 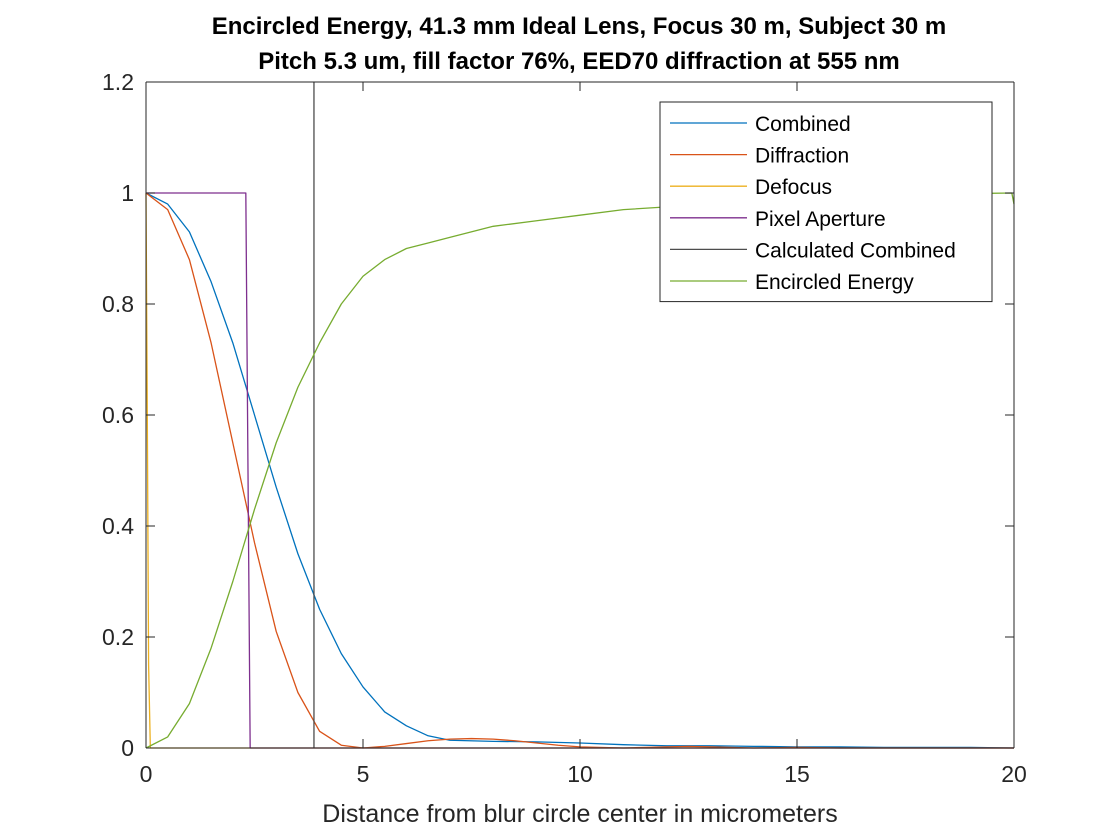 I want to click on y-tick-label: 0.6, so click(x=118, y=415).